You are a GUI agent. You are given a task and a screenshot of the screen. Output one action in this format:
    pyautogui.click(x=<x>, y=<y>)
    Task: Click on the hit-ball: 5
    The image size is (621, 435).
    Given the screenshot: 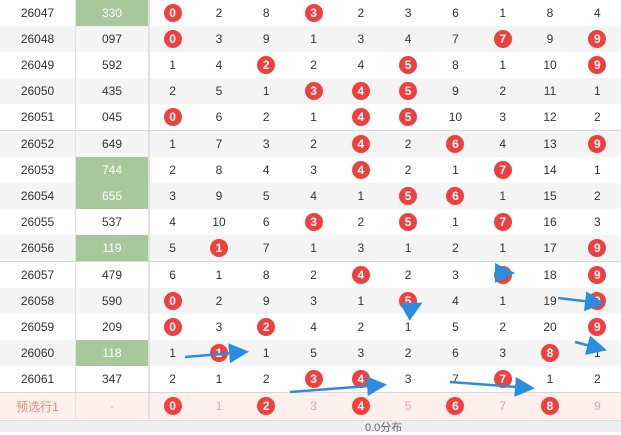 What is the action you would take?
    pyautogui.click(x=408, y=65)
    